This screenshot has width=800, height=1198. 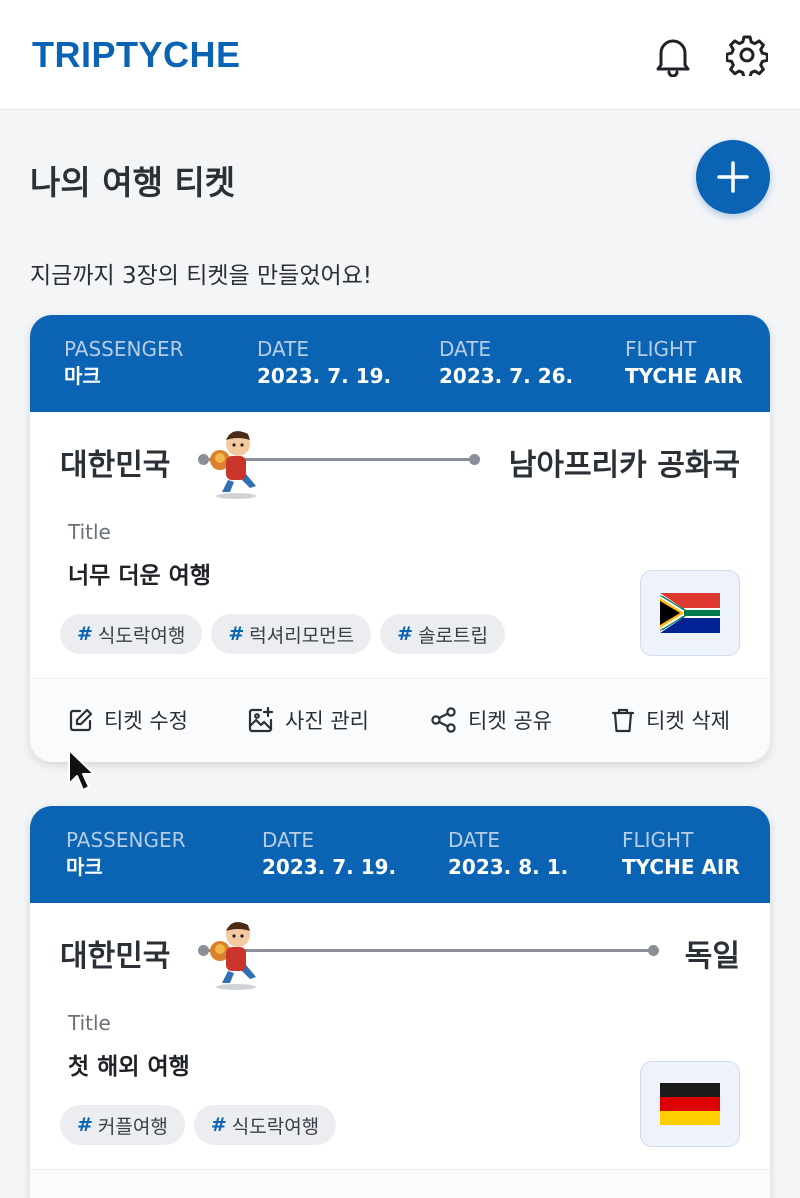 I want to click on edit-ticket-button: 티켓 수정, so click(x=128, y=720).